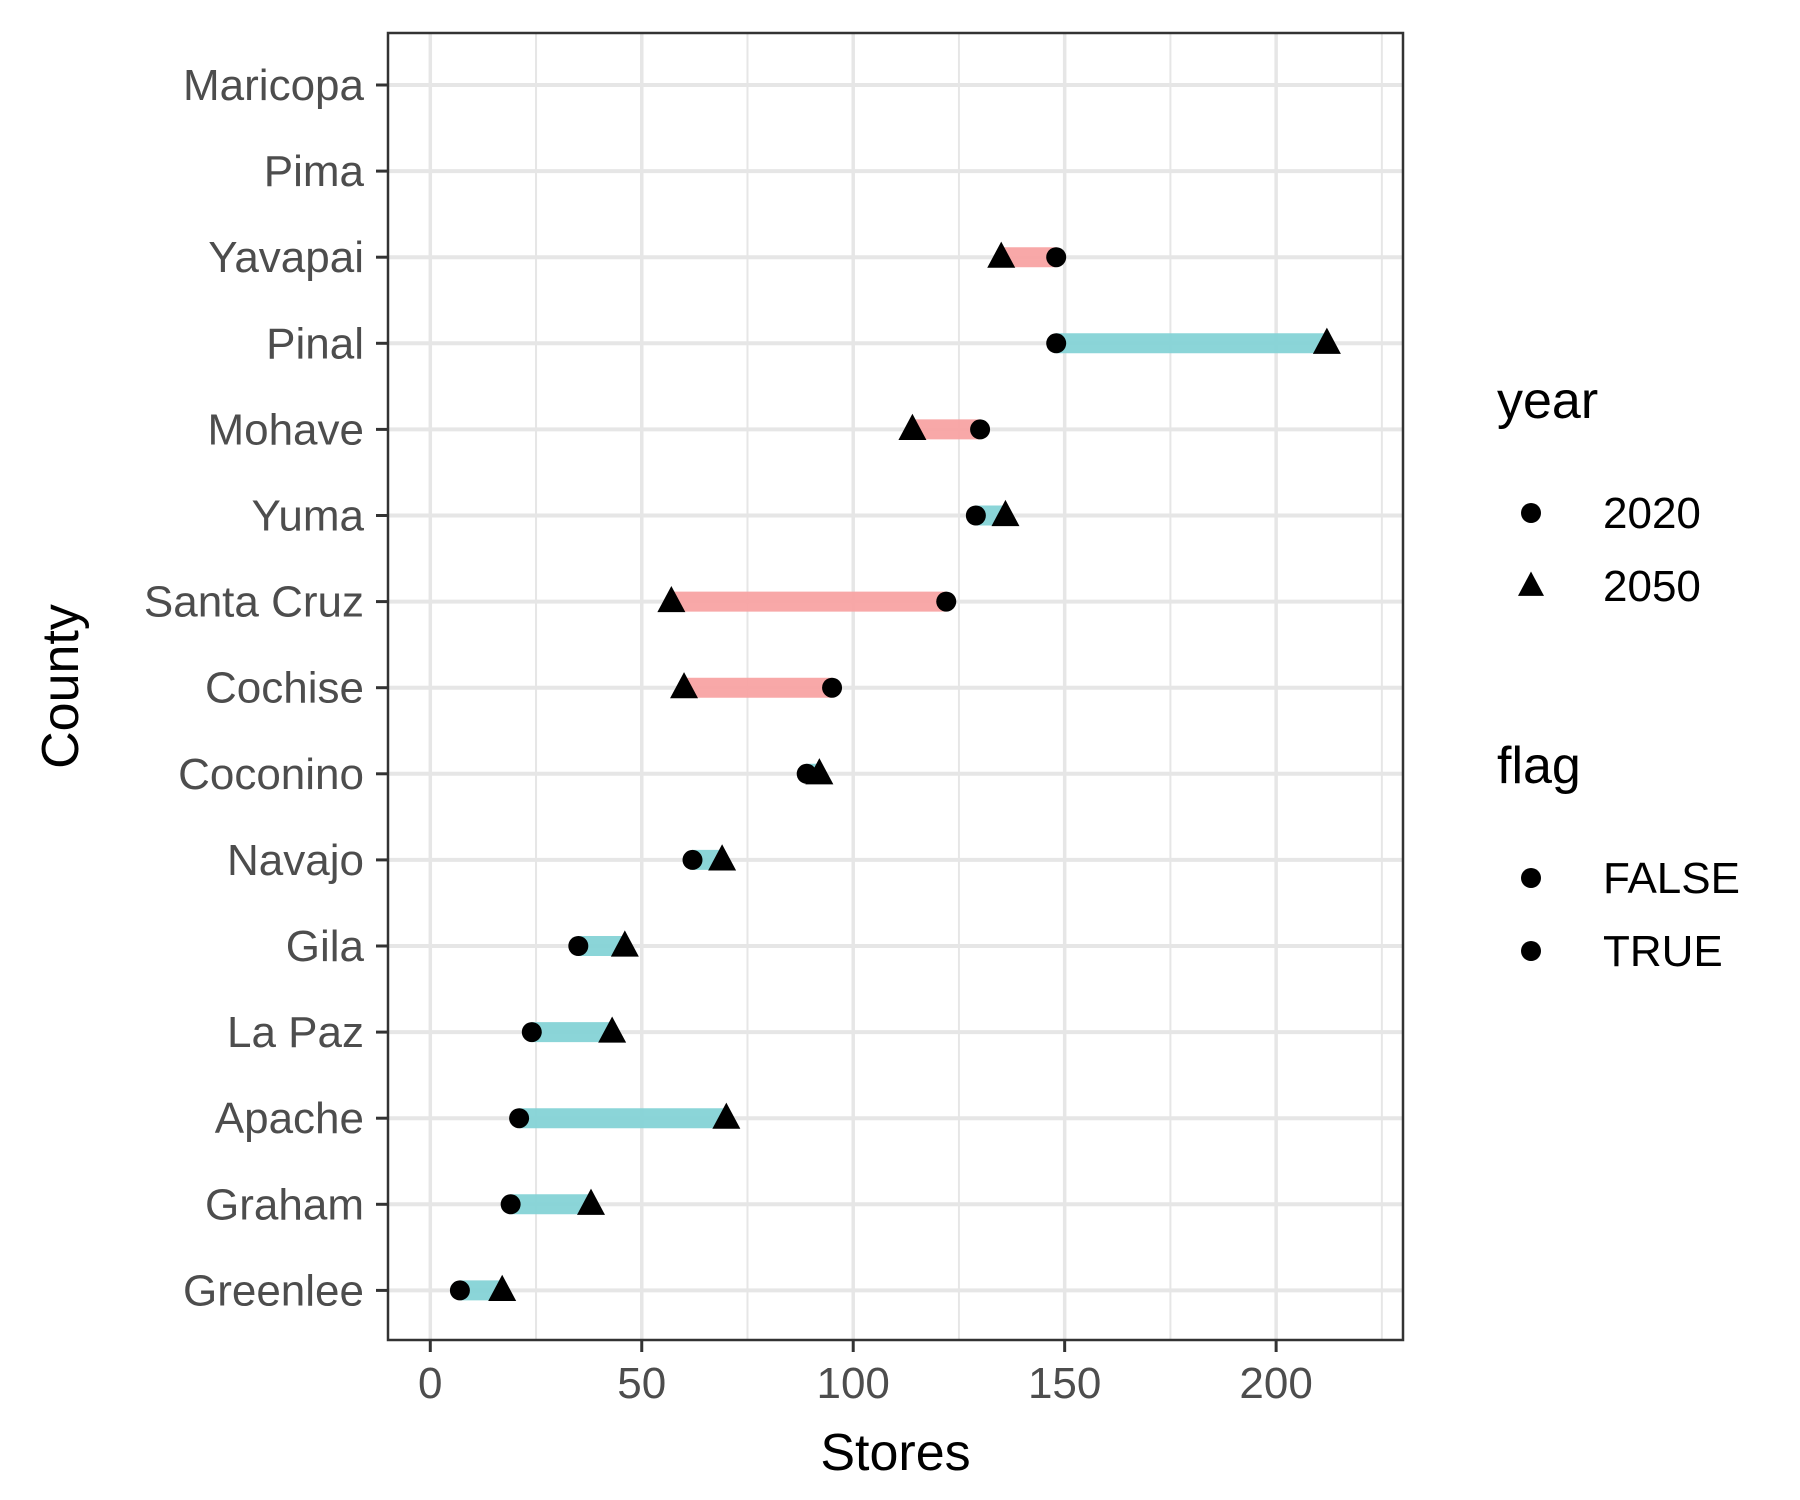  I want to click on point-2020-greenlee, so click(459, 1290).